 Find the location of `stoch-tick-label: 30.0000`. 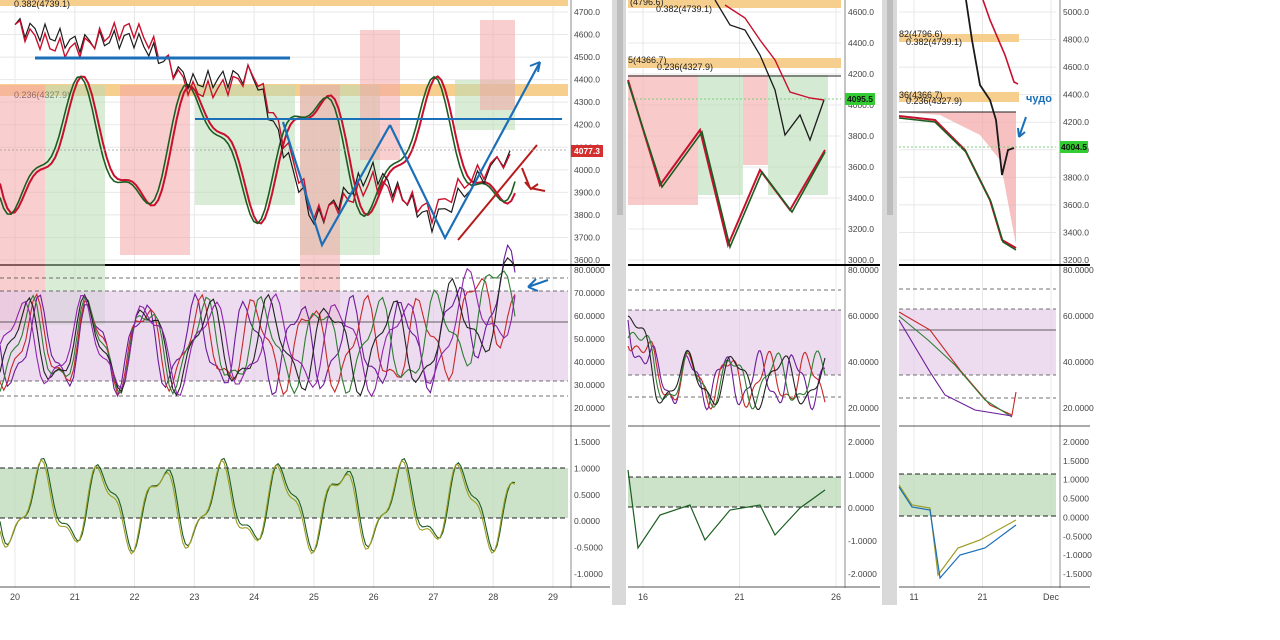

stoch-tick-label: 30.0000 is located at coordinates (589, 385).